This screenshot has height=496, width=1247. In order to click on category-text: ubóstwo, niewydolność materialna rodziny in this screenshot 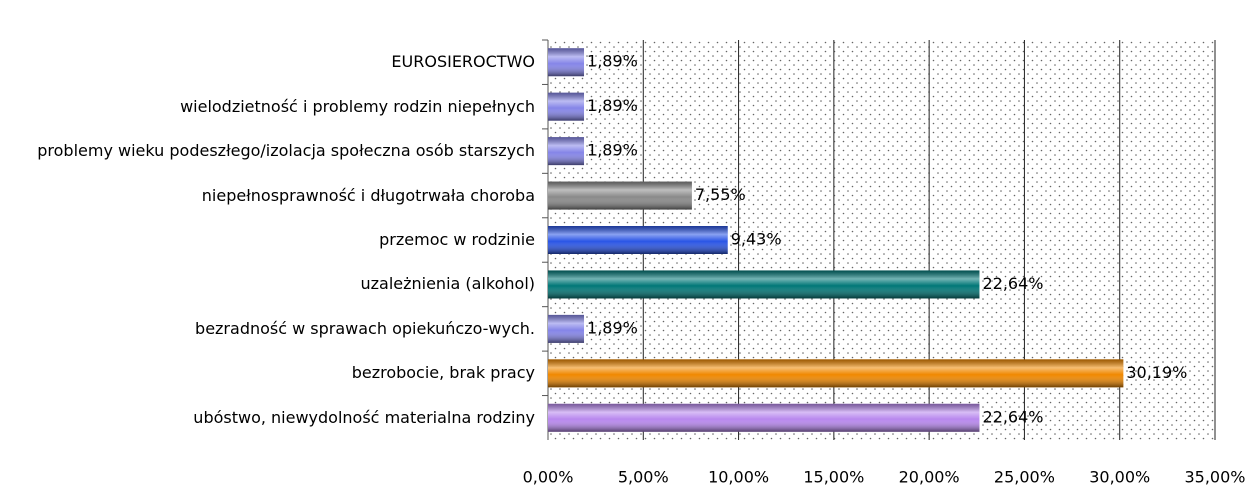, I will do `click(364, 417)`.